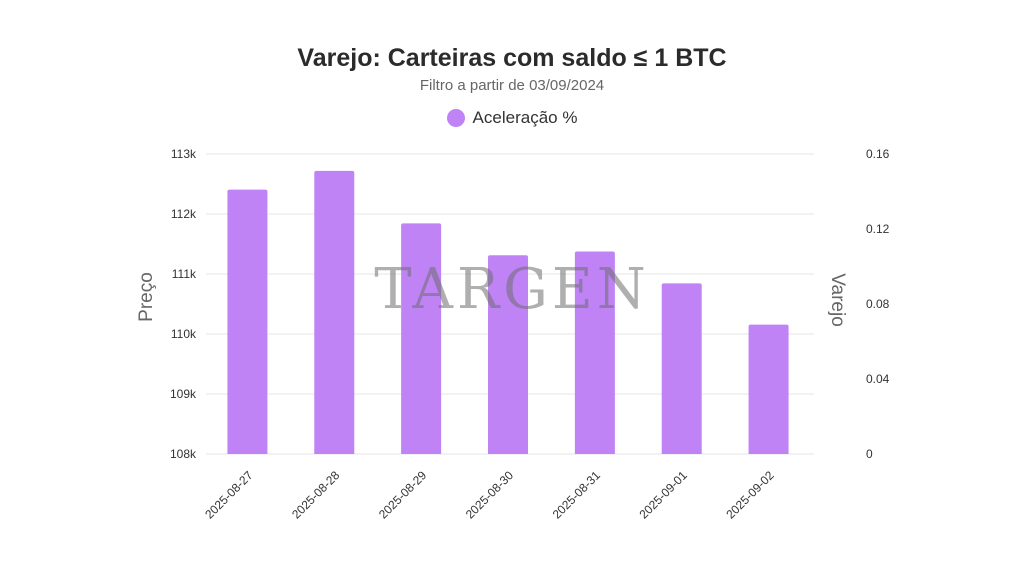  I want to click on y-right-tick-label: 0.08, so click(878, 304).